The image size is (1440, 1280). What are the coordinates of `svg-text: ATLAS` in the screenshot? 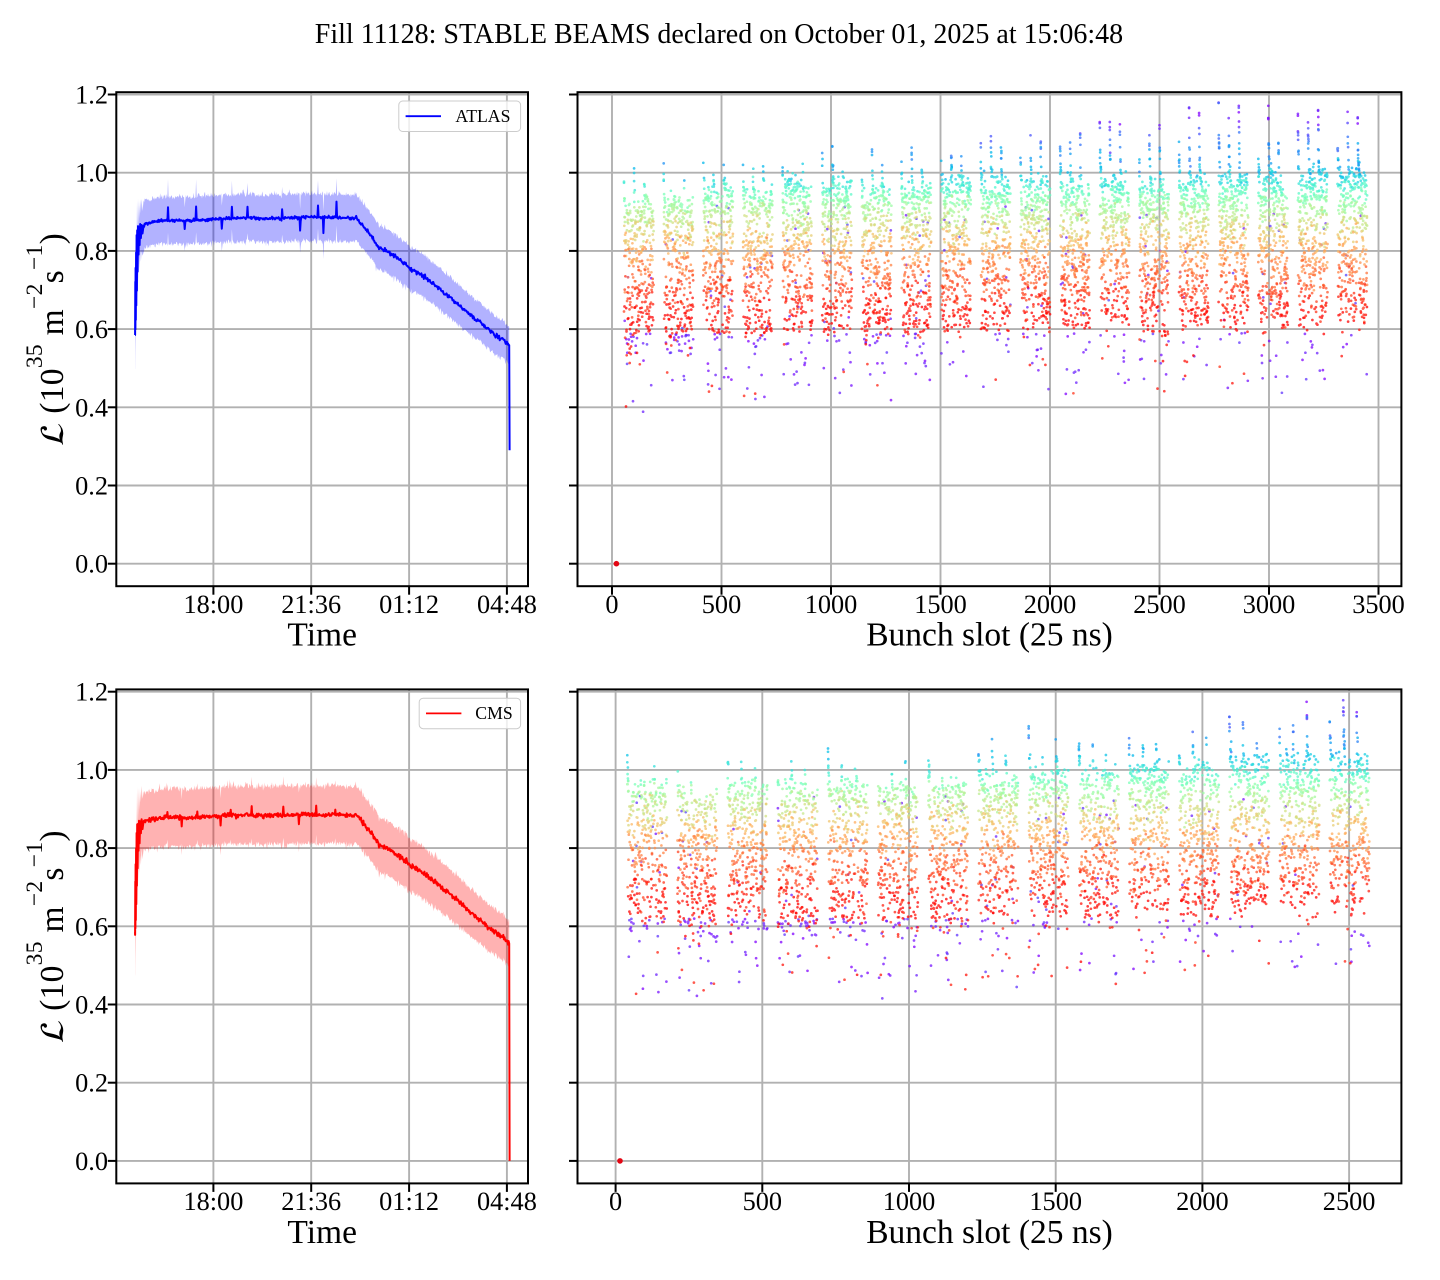 It's located at (482, 116).